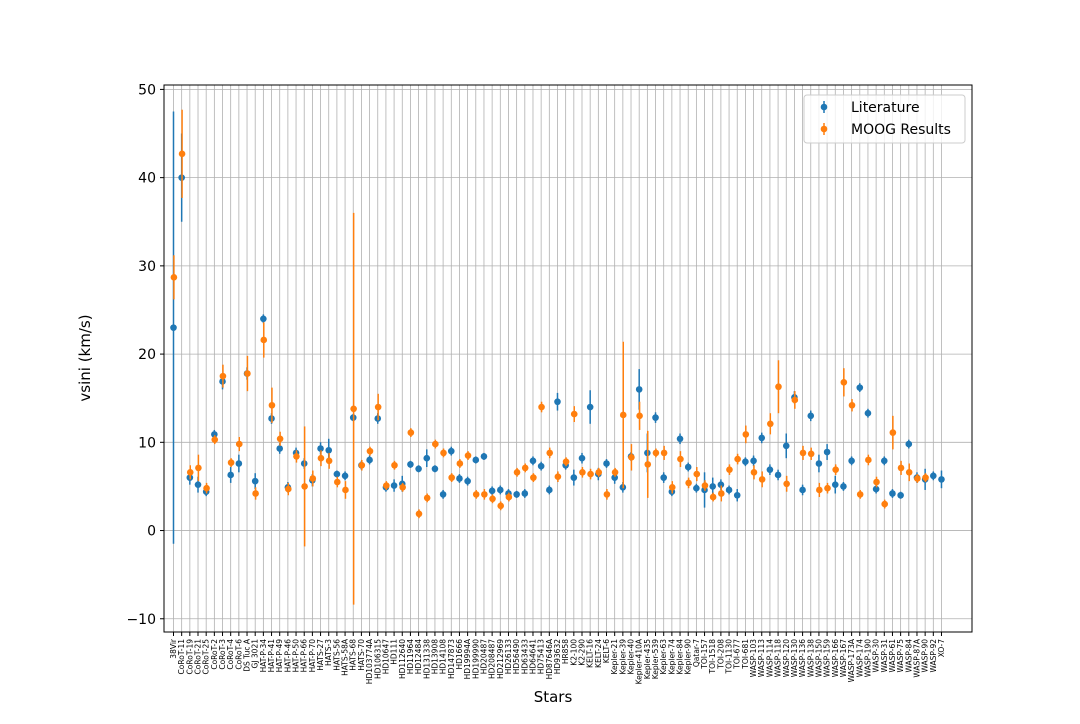  What do you see at coordinates (696, 653) in the screenshot?
I see `x-tick-label: Qatar-7` at bounding box center [696, 653].